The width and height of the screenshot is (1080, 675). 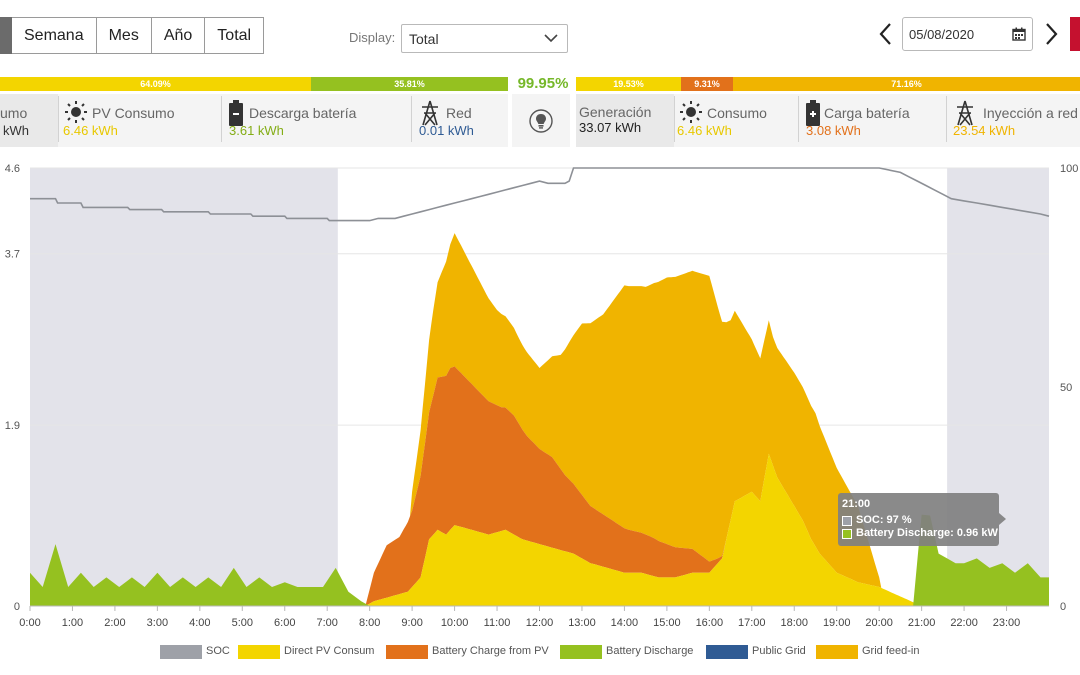 I want to click on x-tick-label: 18:00, so click(x=794, y=623).